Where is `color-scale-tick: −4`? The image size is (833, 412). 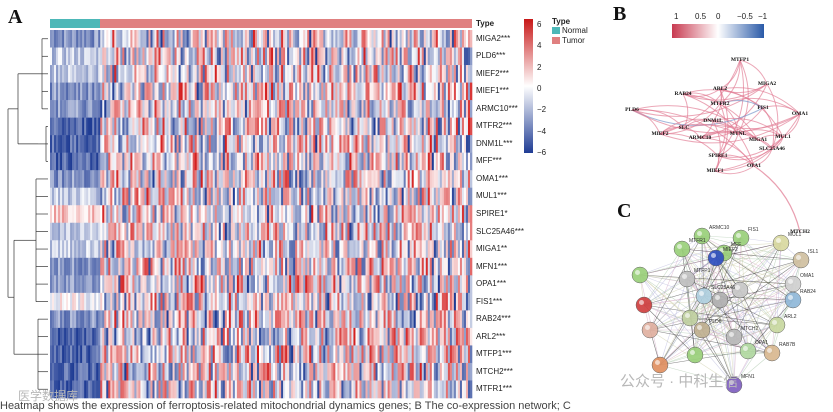 color-scale-tick: −4 is located at coordinates (542, 131).